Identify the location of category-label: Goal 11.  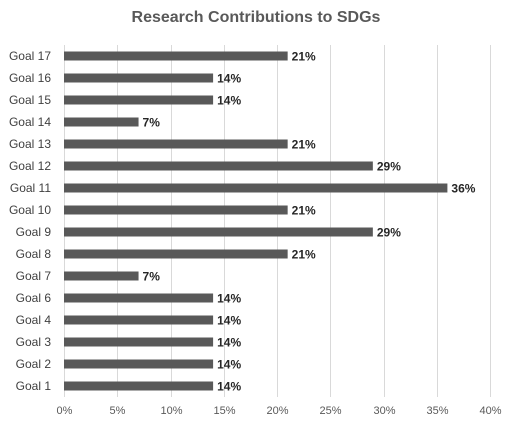
(30, 188).